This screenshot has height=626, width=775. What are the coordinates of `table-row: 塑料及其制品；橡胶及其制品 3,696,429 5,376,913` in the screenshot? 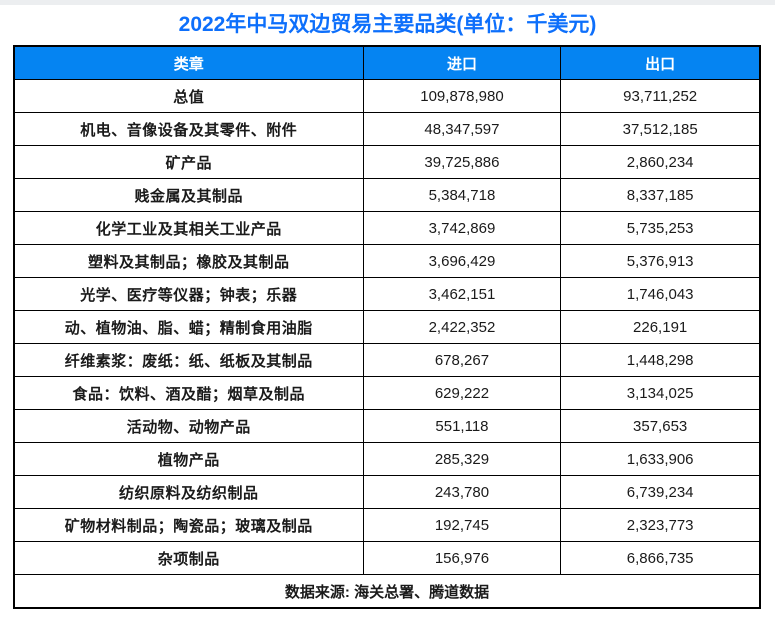 It's located at (387, 261).